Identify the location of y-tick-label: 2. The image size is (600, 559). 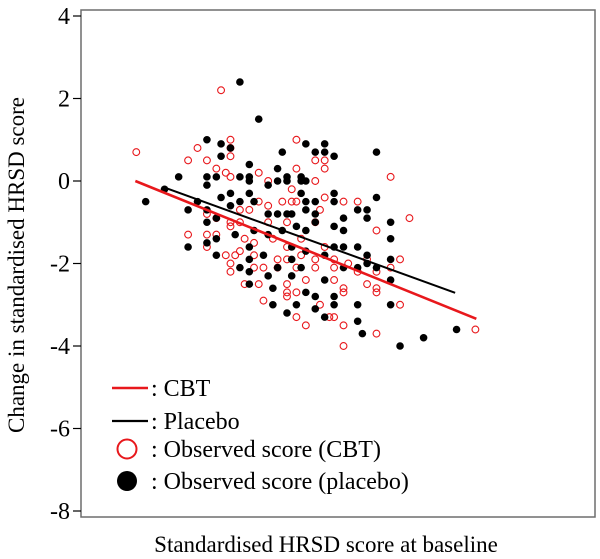
(64, 100).